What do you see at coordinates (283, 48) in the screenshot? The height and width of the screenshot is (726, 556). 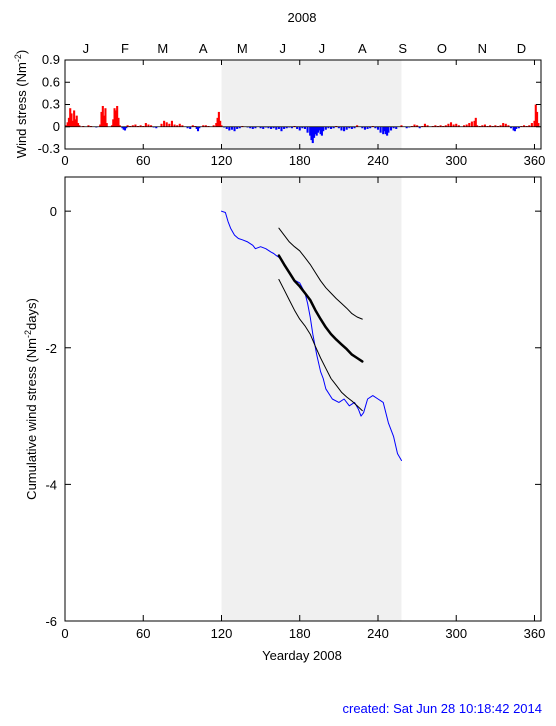 I see `month-label-5: J` at bounding box center [283, 48].